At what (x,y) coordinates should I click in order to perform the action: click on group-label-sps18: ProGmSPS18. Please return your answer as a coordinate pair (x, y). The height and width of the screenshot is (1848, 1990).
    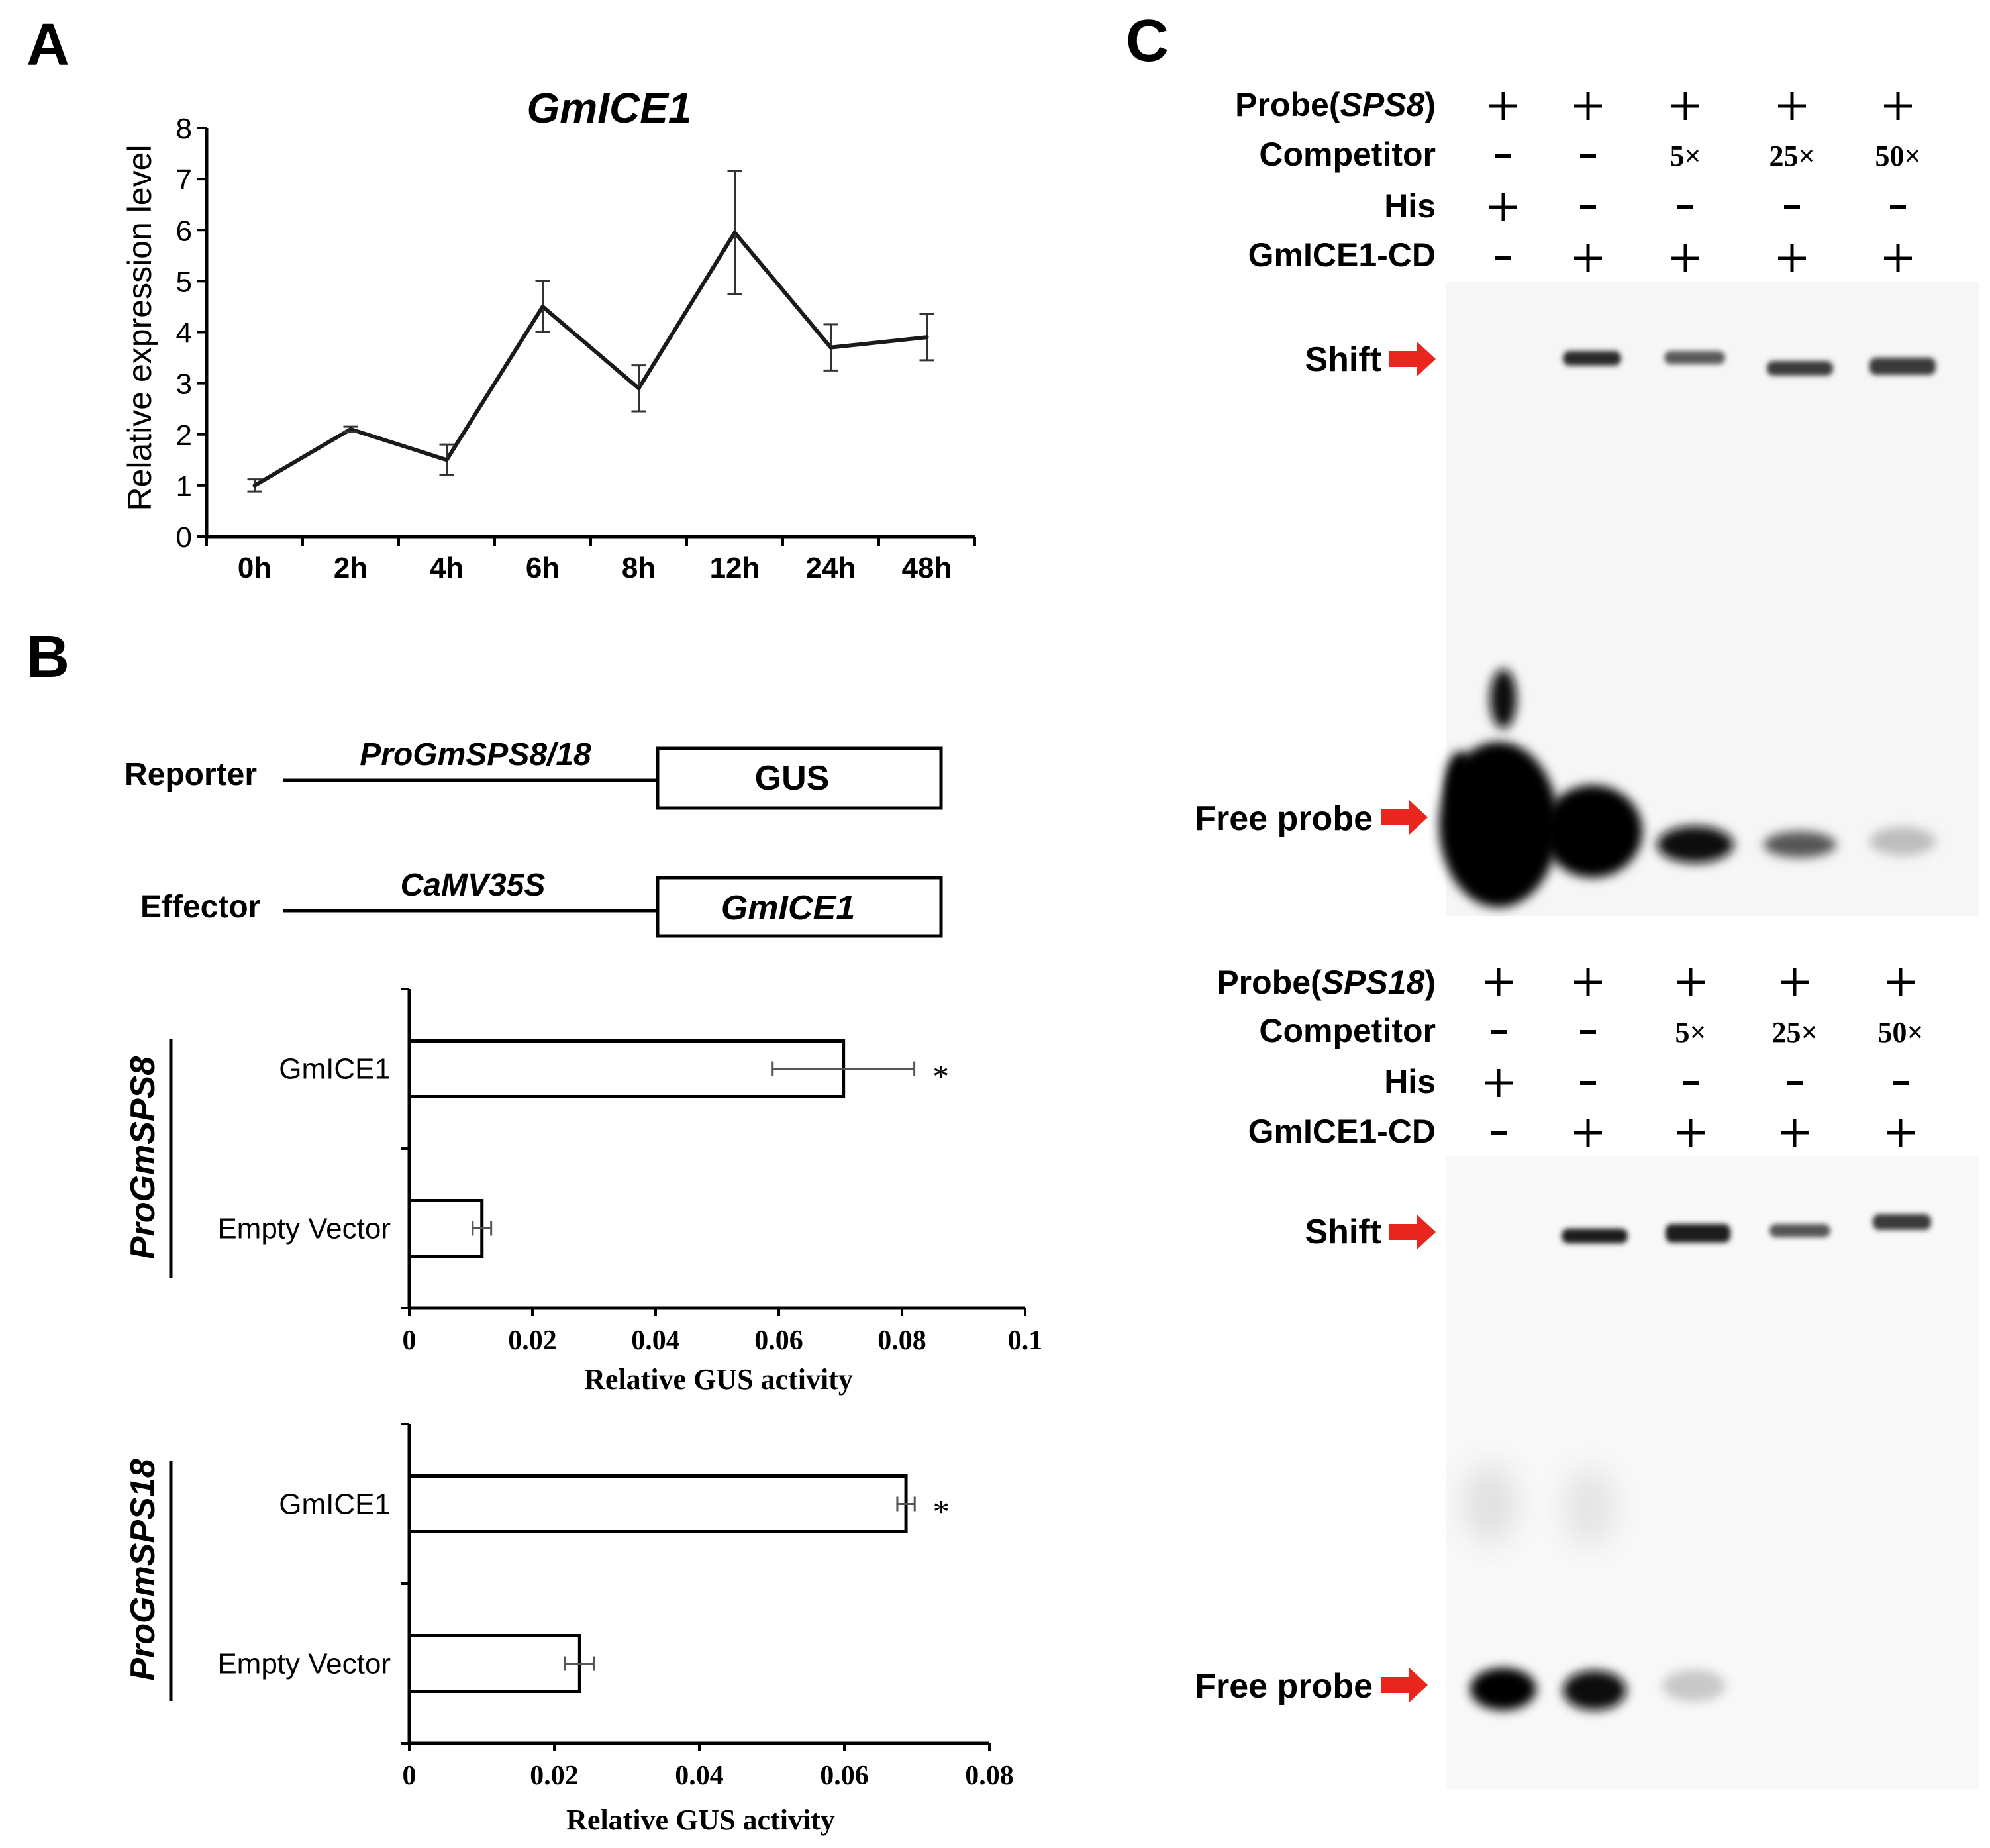
    Looking at the image, I should click on (143, 1570).